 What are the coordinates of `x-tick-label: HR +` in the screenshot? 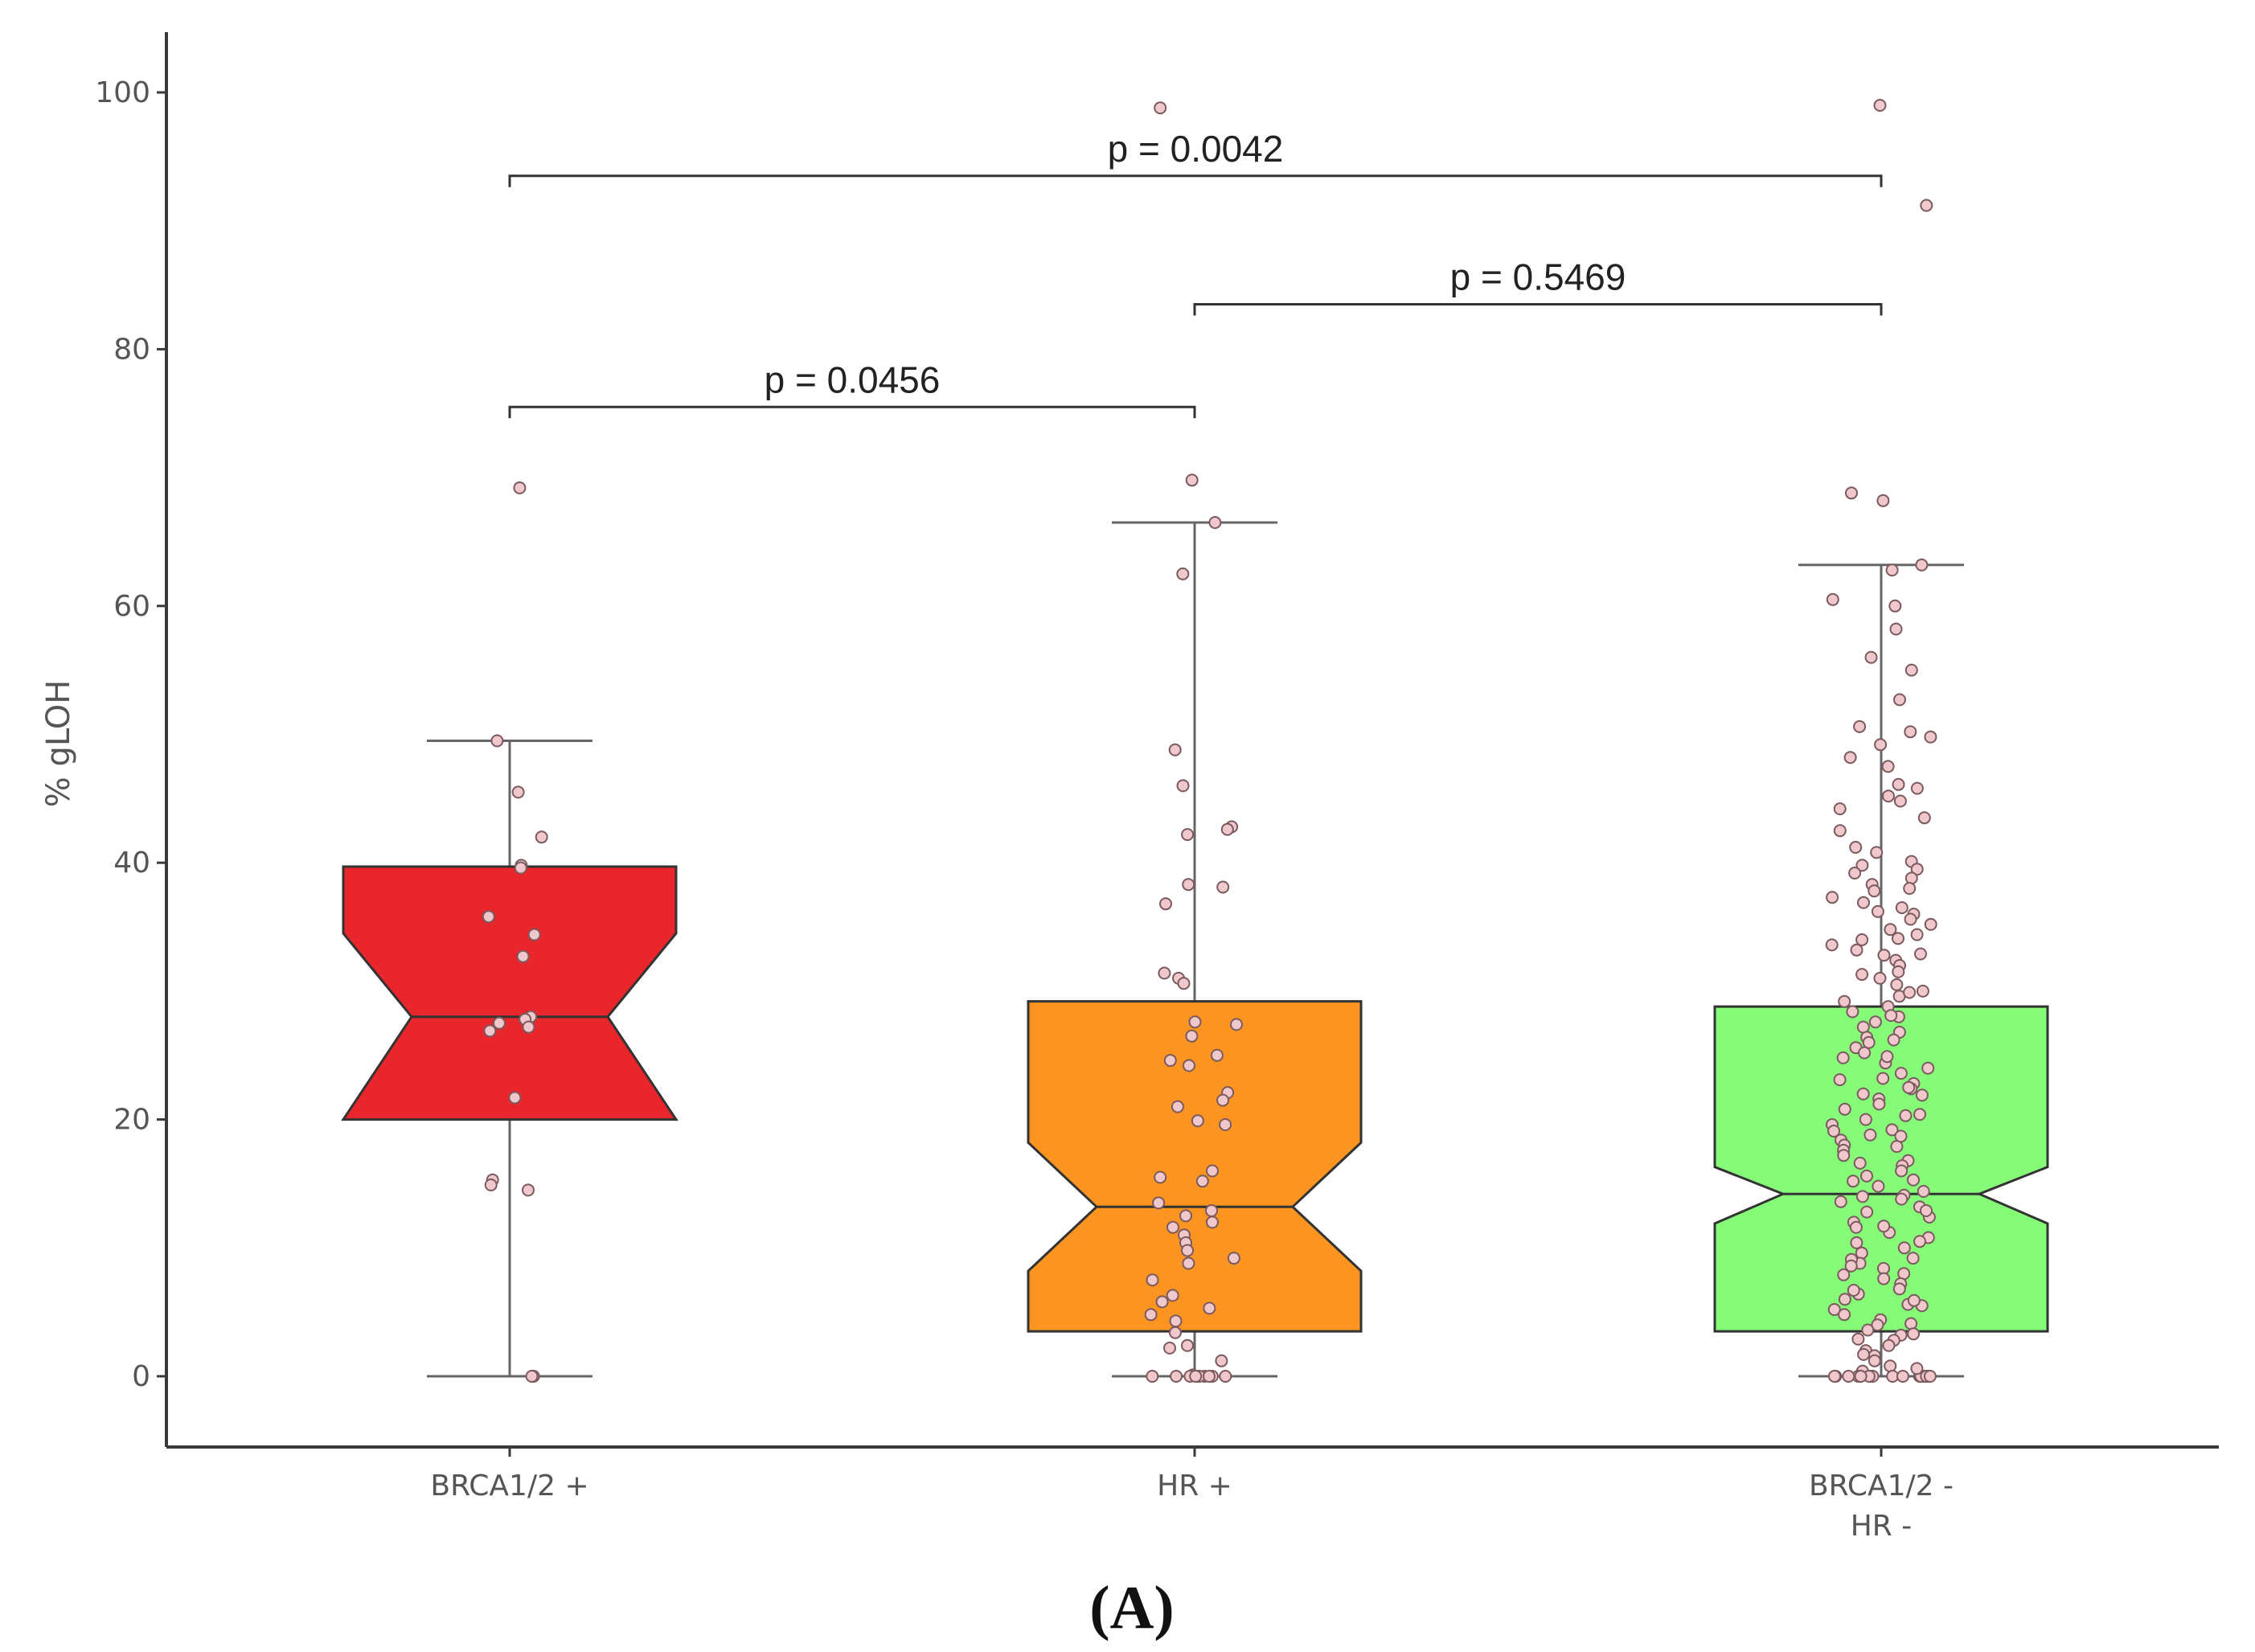 It's located at (1194, 1486).